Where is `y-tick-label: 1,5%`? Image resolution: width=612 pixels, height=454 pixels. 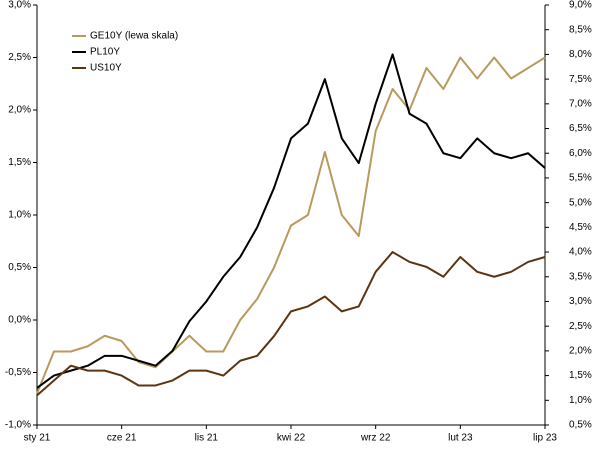
y-tick-label: 1,5% is located at coordinates (19, 162).